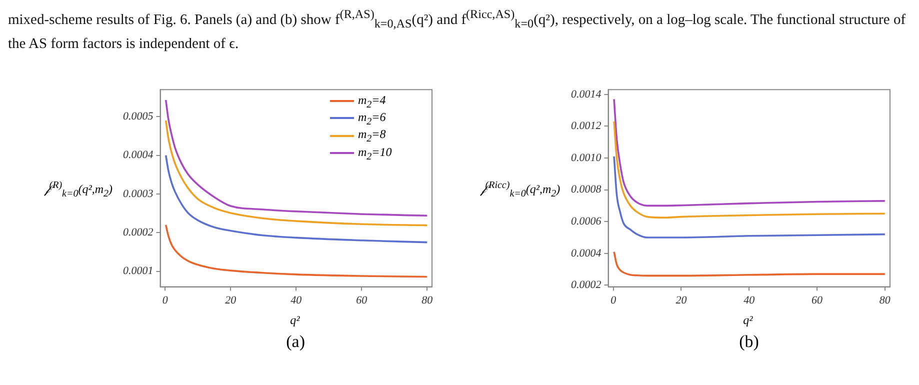 Image resolution: width=919 pixels, height=385 pixels. Describe the element at coordinates (586, 221) in the screenshot. I see `y-tick-label: 0.0006` at that location.